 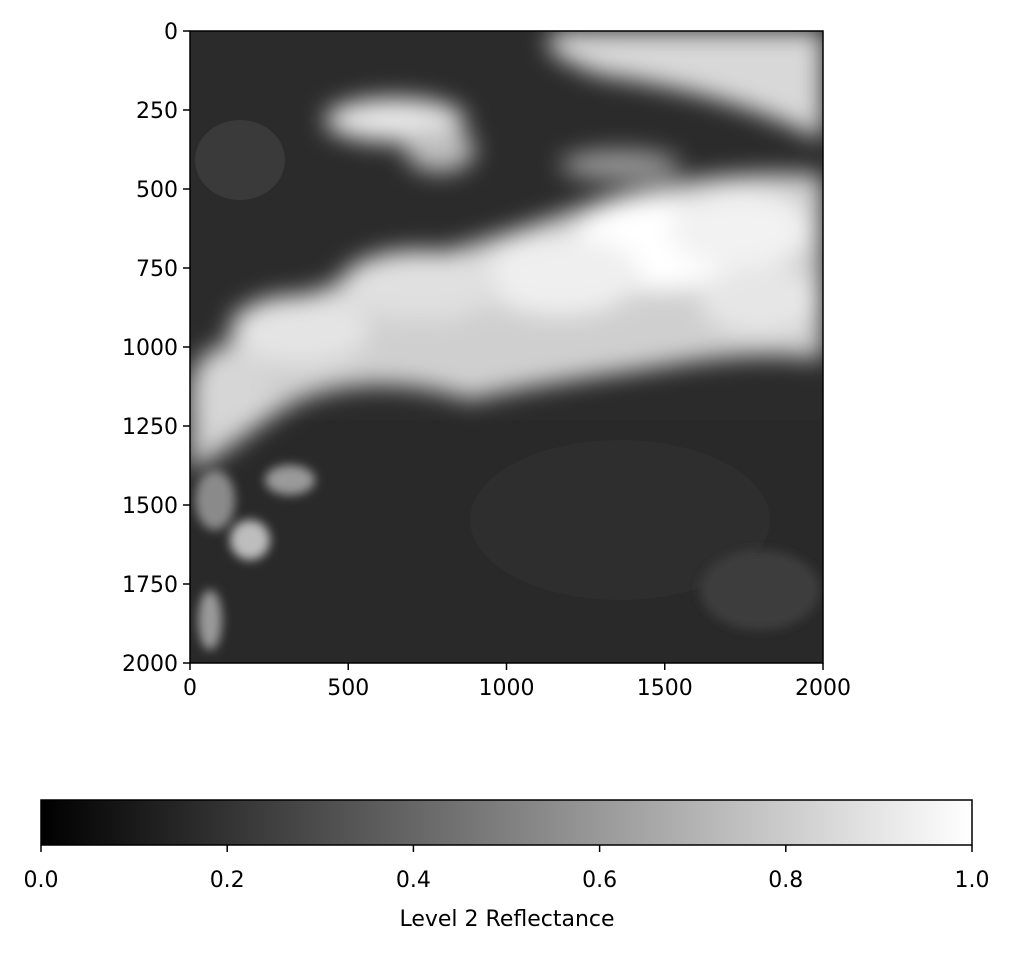 What do you see at coordinates (506, 919) in the screenshot?
I see `colorbar-label: Level 2 Reflectance` at bounding box center [506, 919].